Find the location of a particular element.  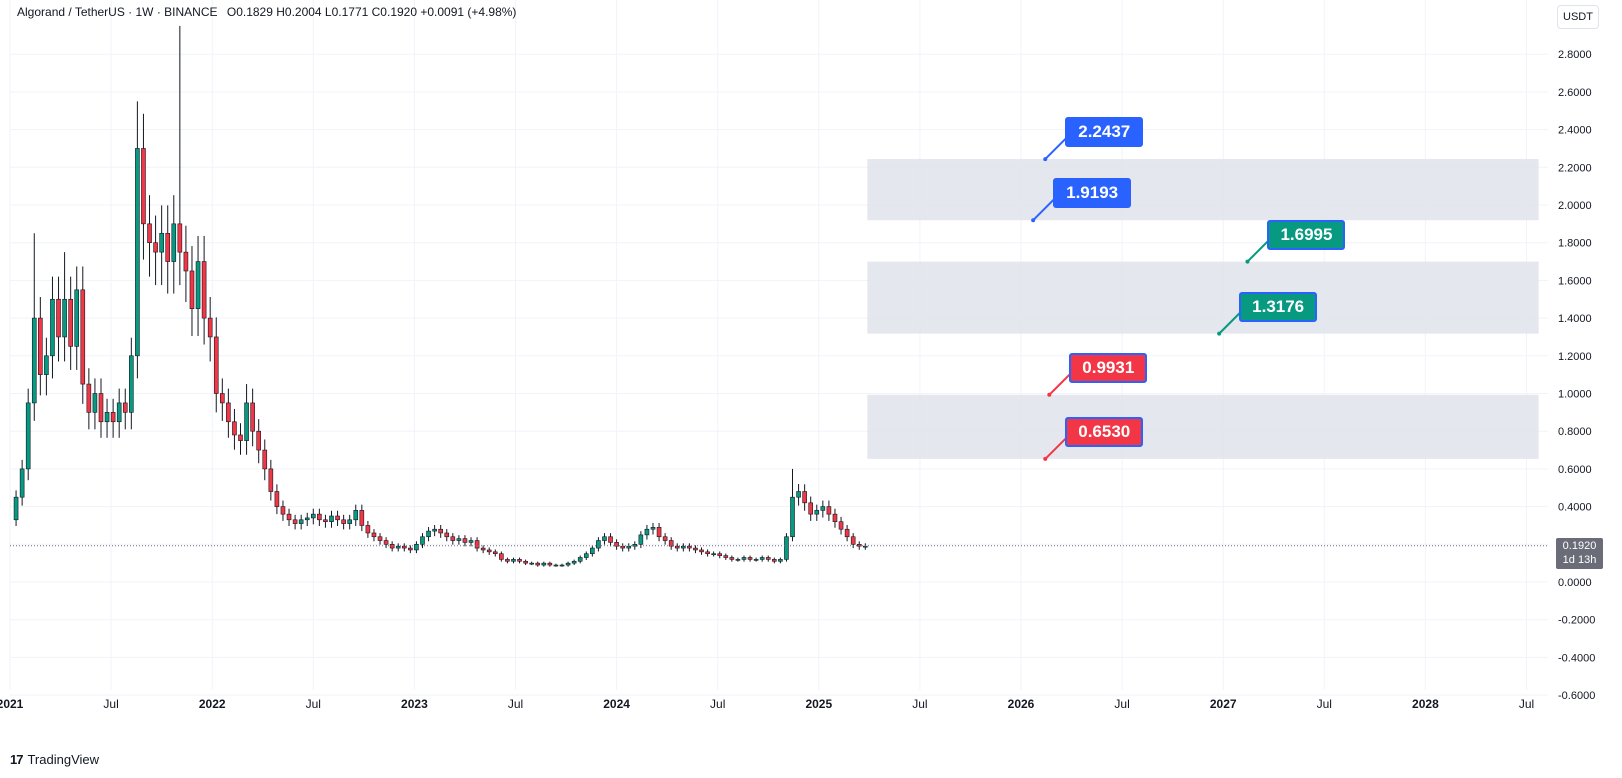

currency-selector: USDT is located at coordinates (1578, 17).